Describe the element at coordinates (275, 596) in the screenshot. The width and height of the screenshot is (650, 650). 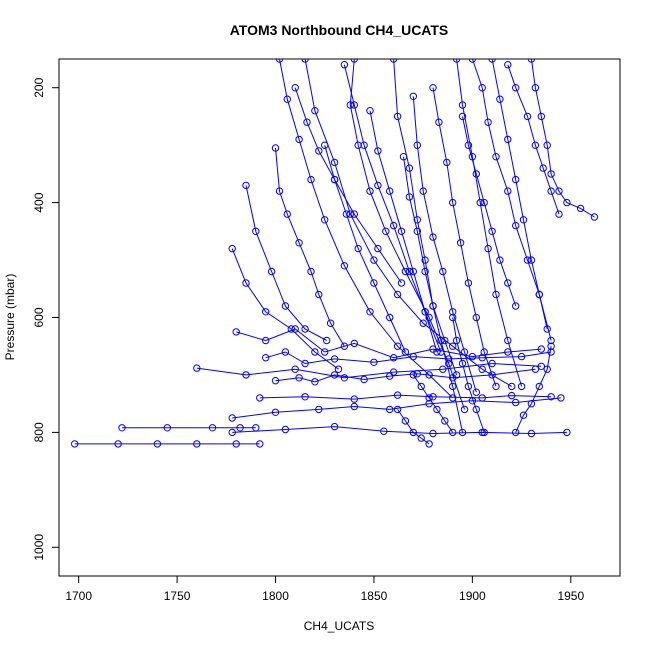
I see `x-tick-label: 1800` at that location.